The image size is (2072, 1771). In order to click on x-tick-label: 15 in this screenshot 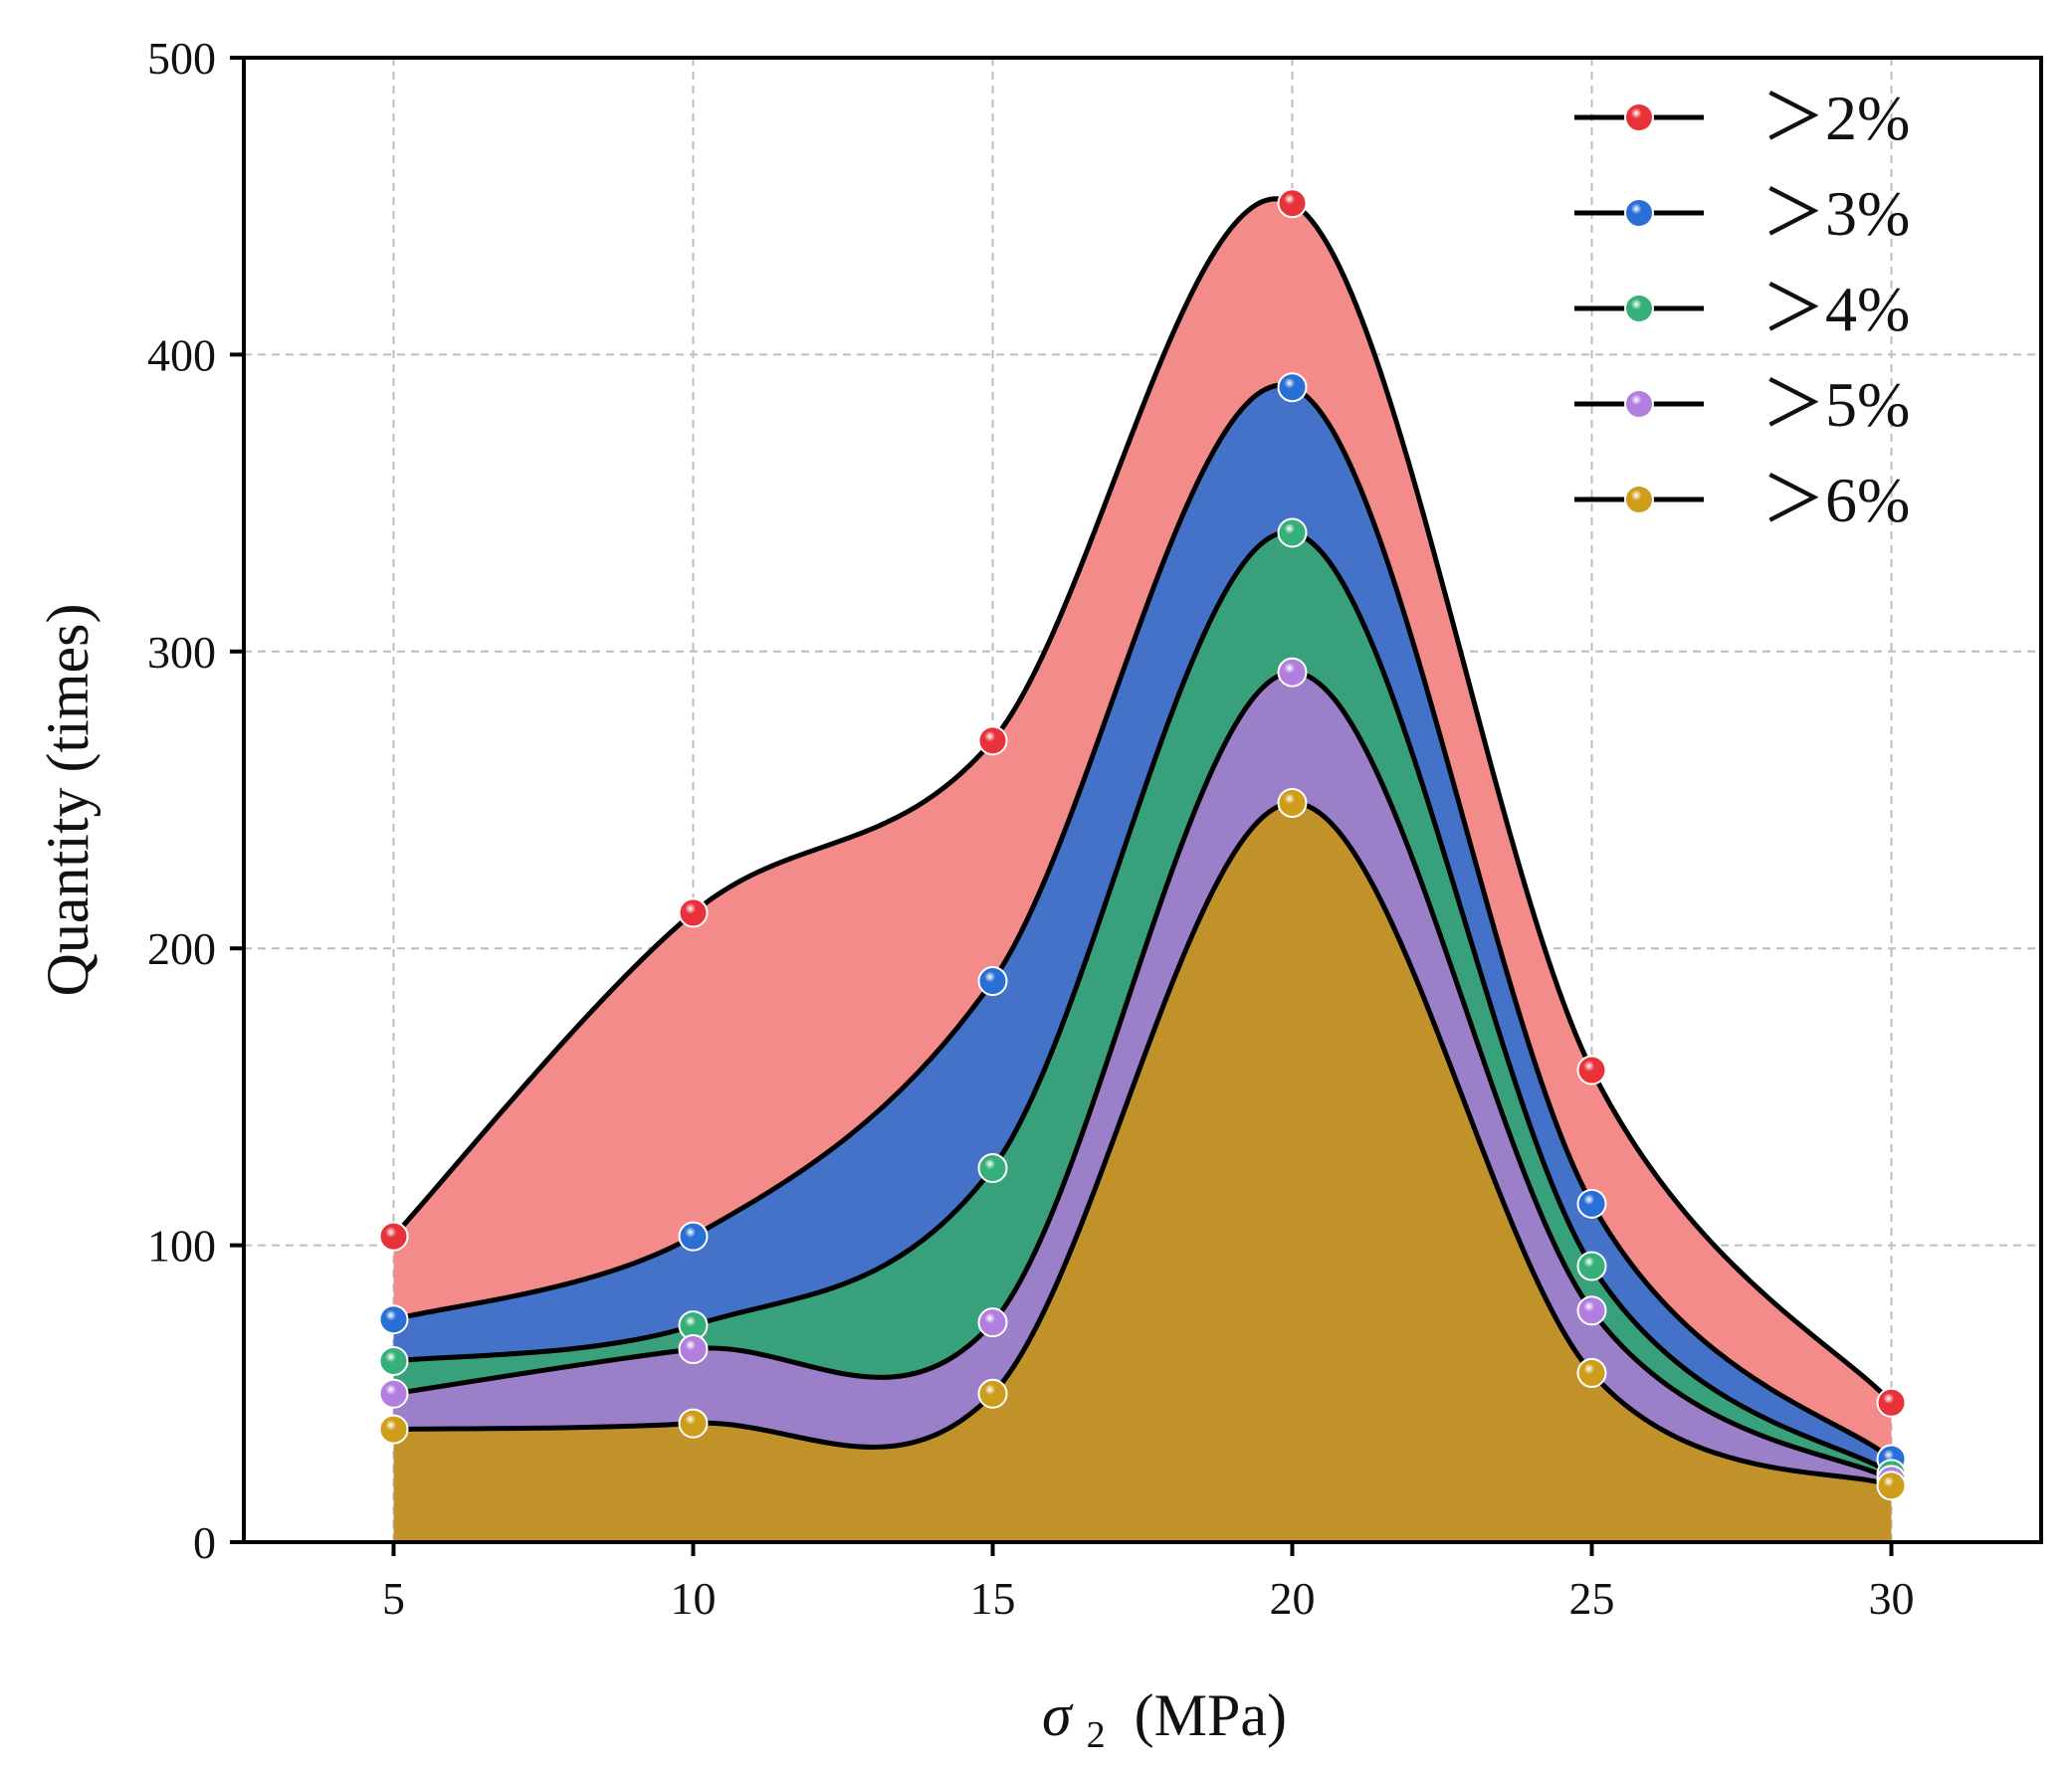, I will do `click(993, 1598)`.